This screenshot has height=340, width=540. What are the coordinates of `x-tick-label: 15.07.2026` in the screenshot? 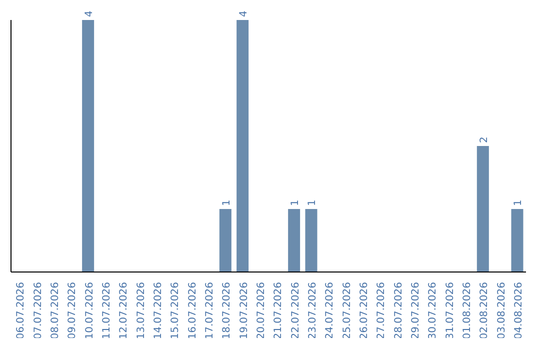 It's located at (176, 311).